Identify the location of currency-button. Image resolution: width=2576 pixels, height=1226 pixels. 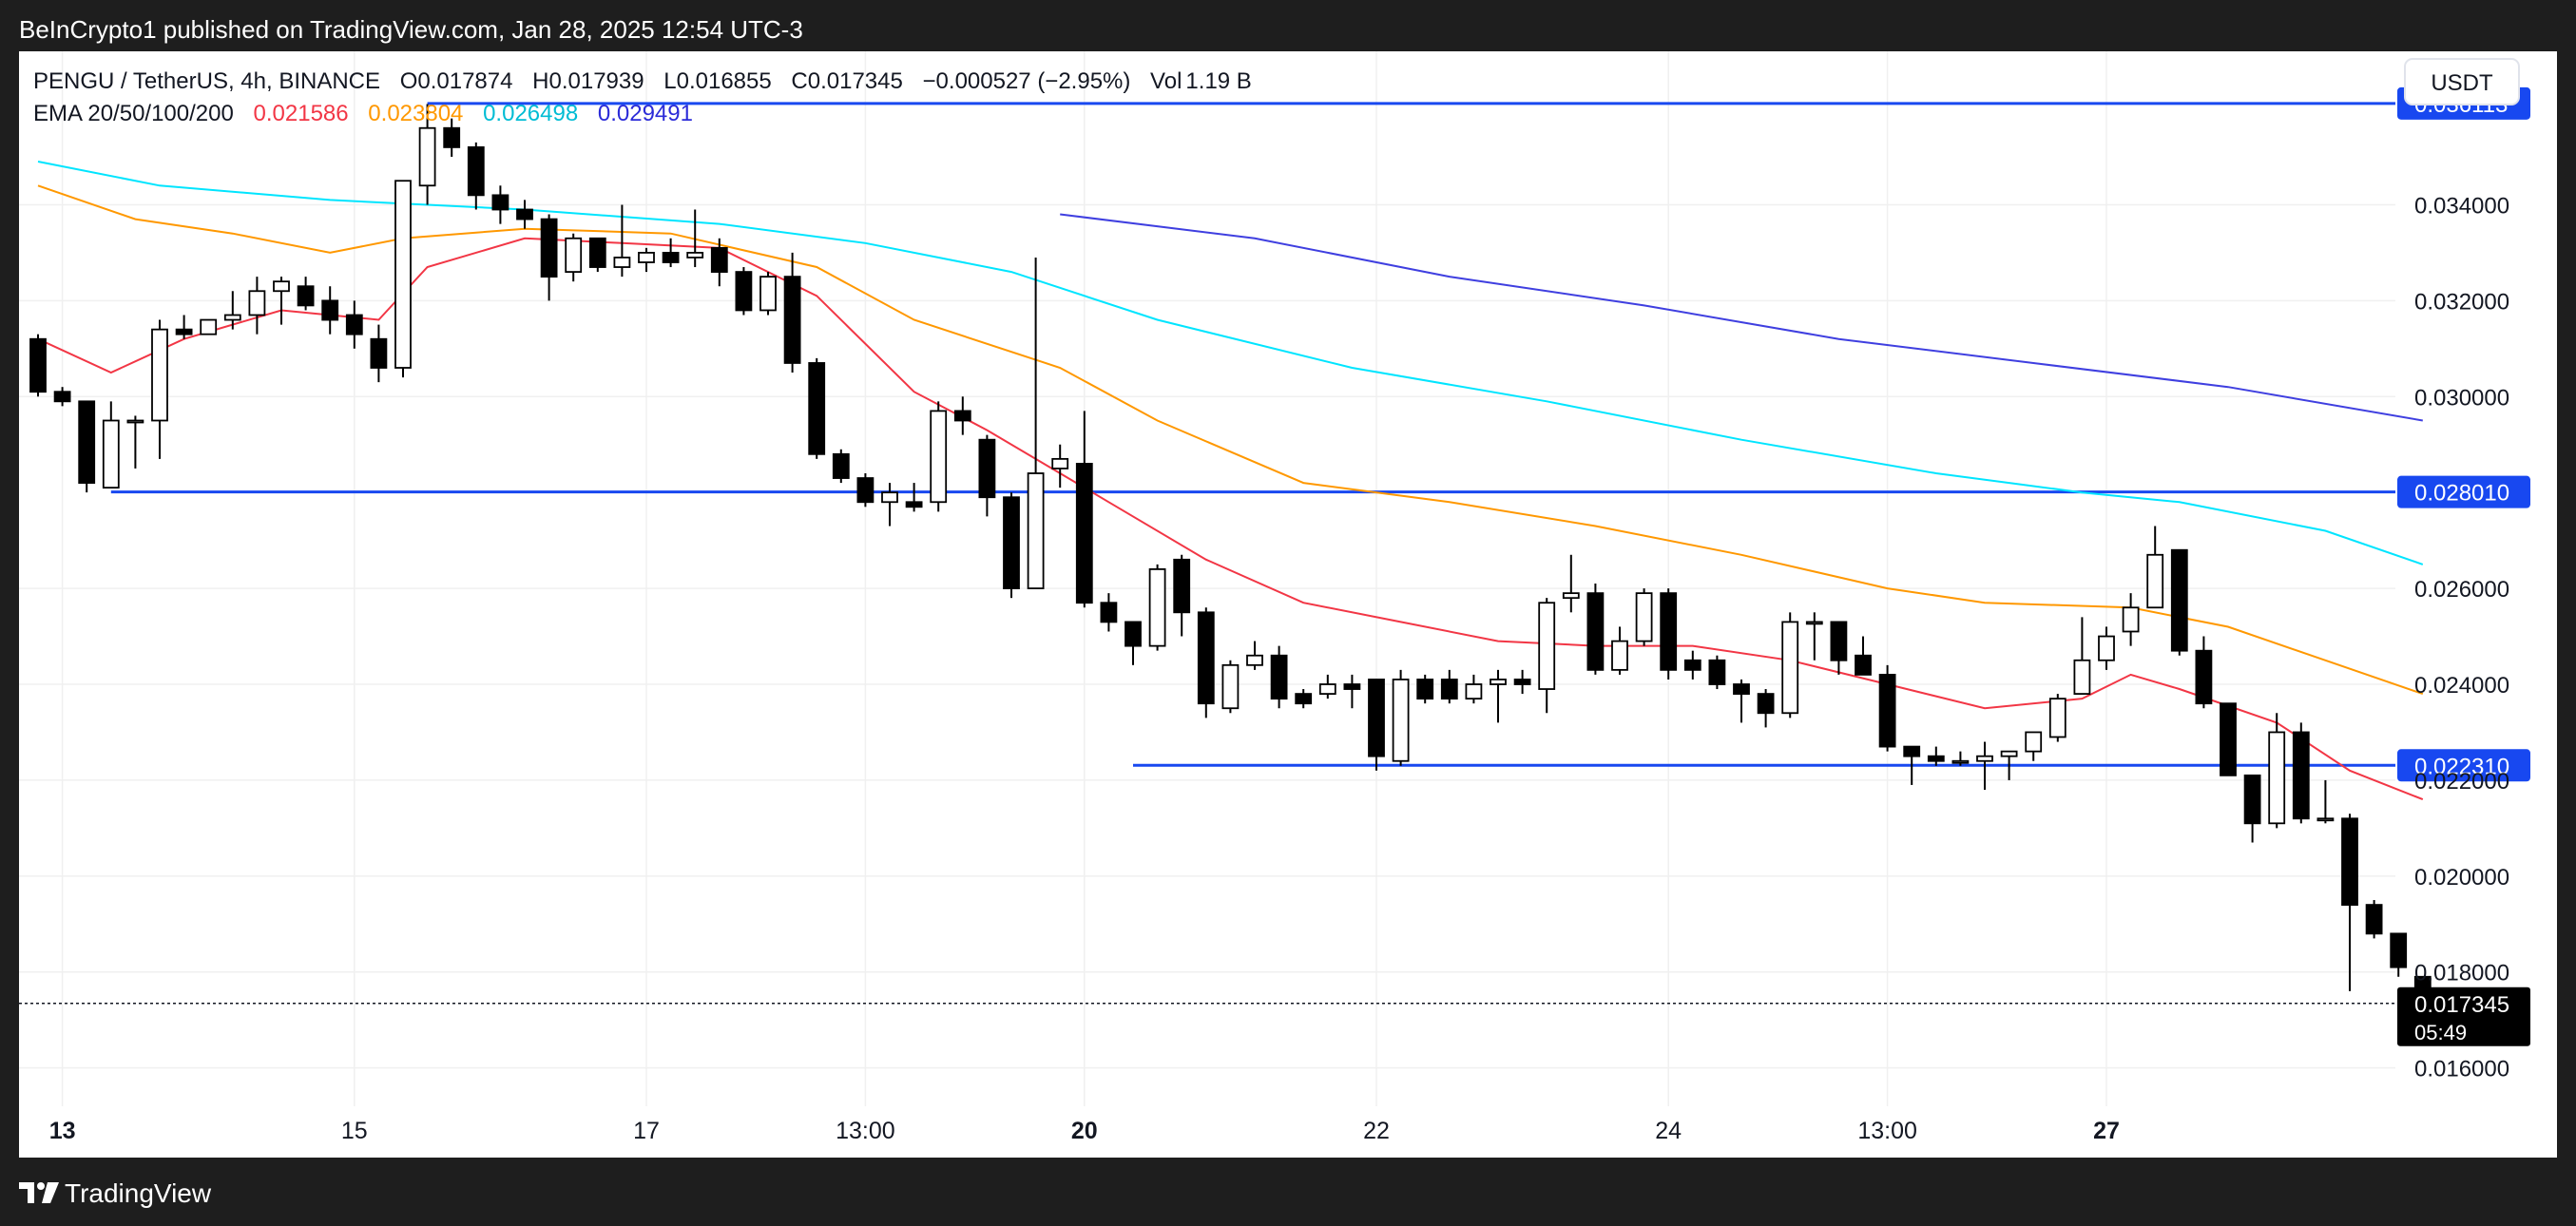
(2462, 82).